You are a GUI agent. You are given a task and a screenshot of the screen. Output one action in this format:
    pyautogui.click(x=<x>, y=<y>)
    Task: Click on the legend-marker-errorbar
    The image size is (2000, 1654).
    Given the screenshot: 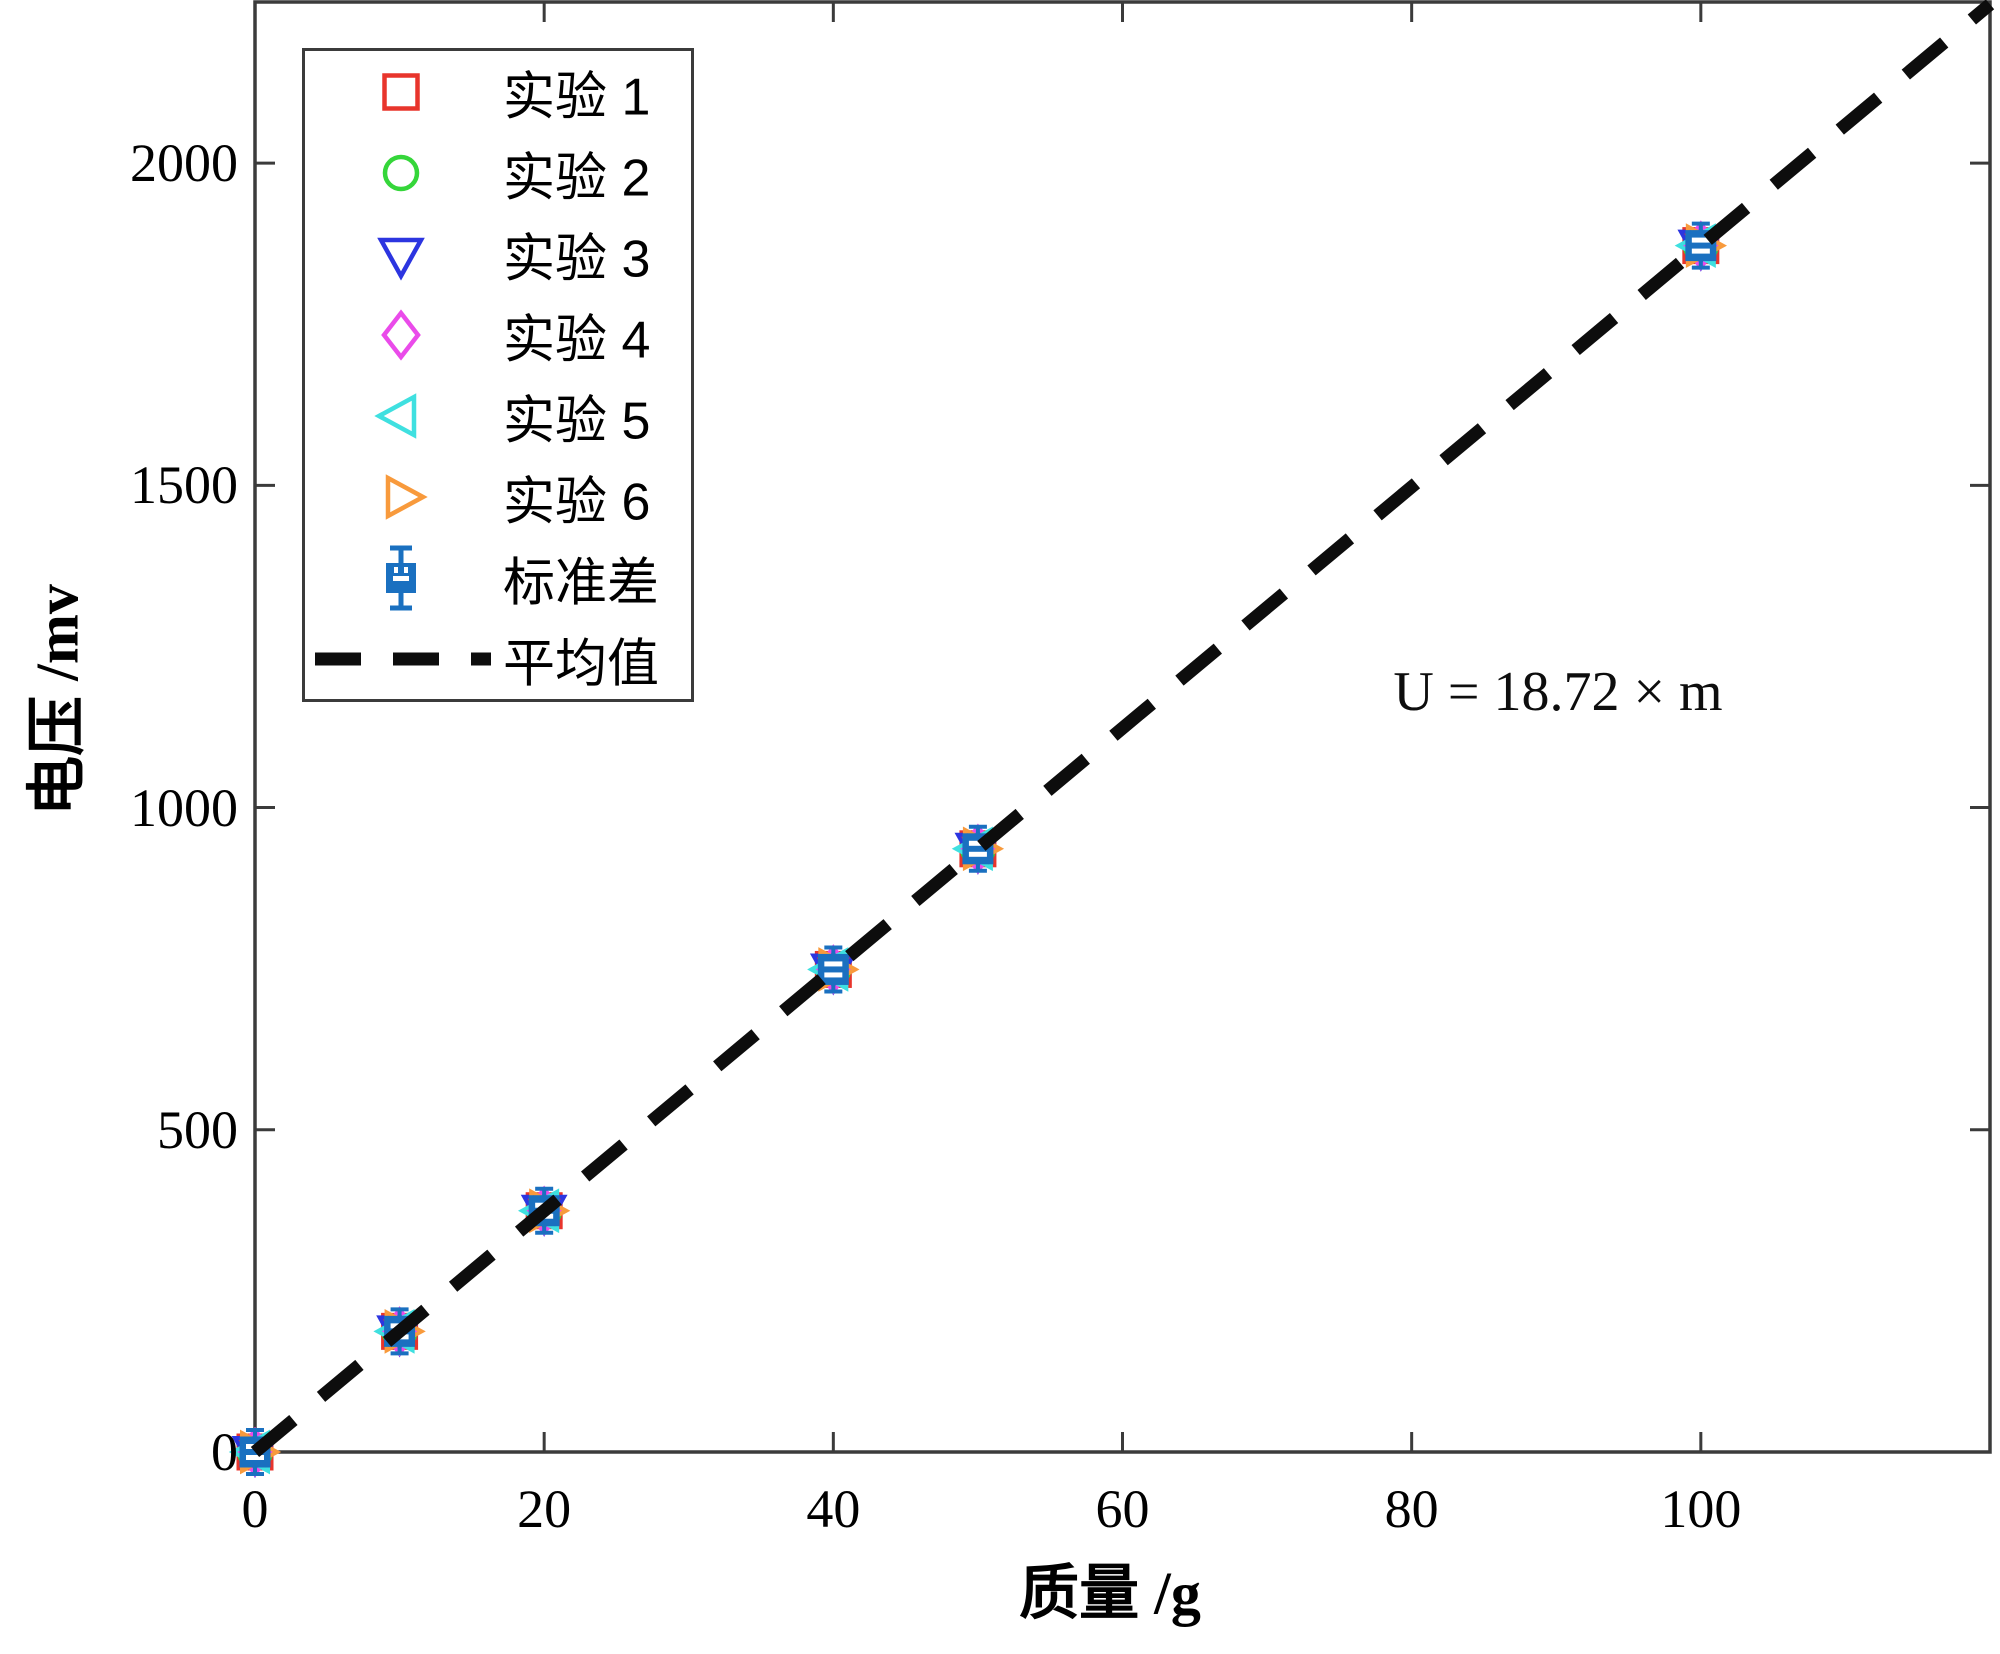 What is the action you would take?
    pyautogui.click(x=401, y=578)
    